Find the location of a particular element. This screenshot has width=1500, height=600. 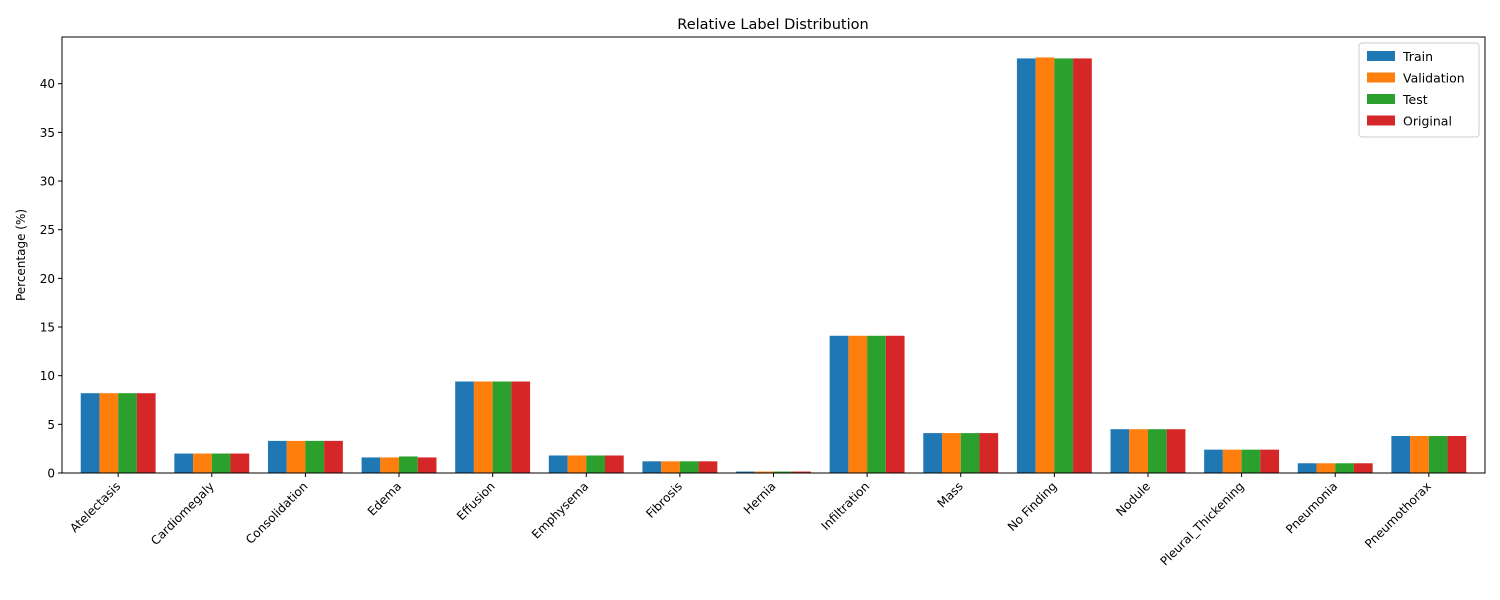

y-tick-label: 30 is located at coordinates (47, 182).